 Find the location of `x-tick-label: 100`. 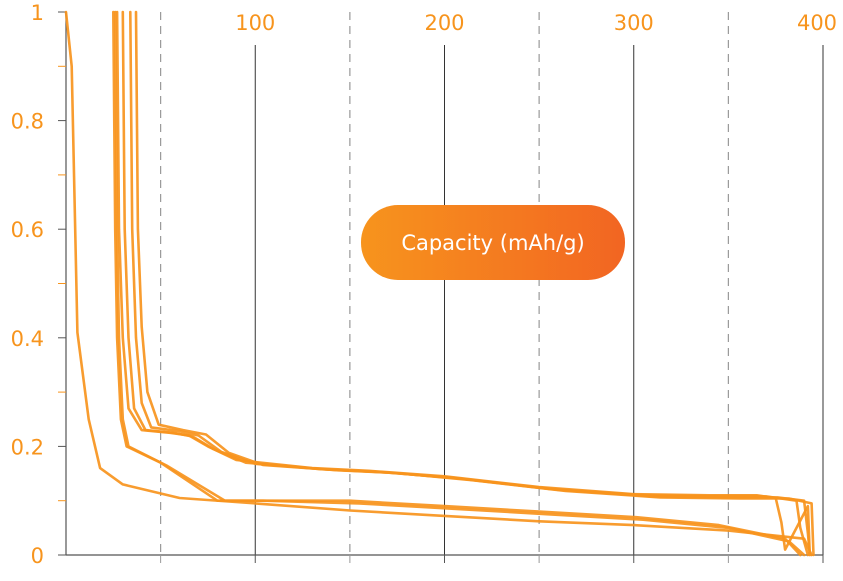

x-tick-label: 100 is located at coordinates (255, 23).